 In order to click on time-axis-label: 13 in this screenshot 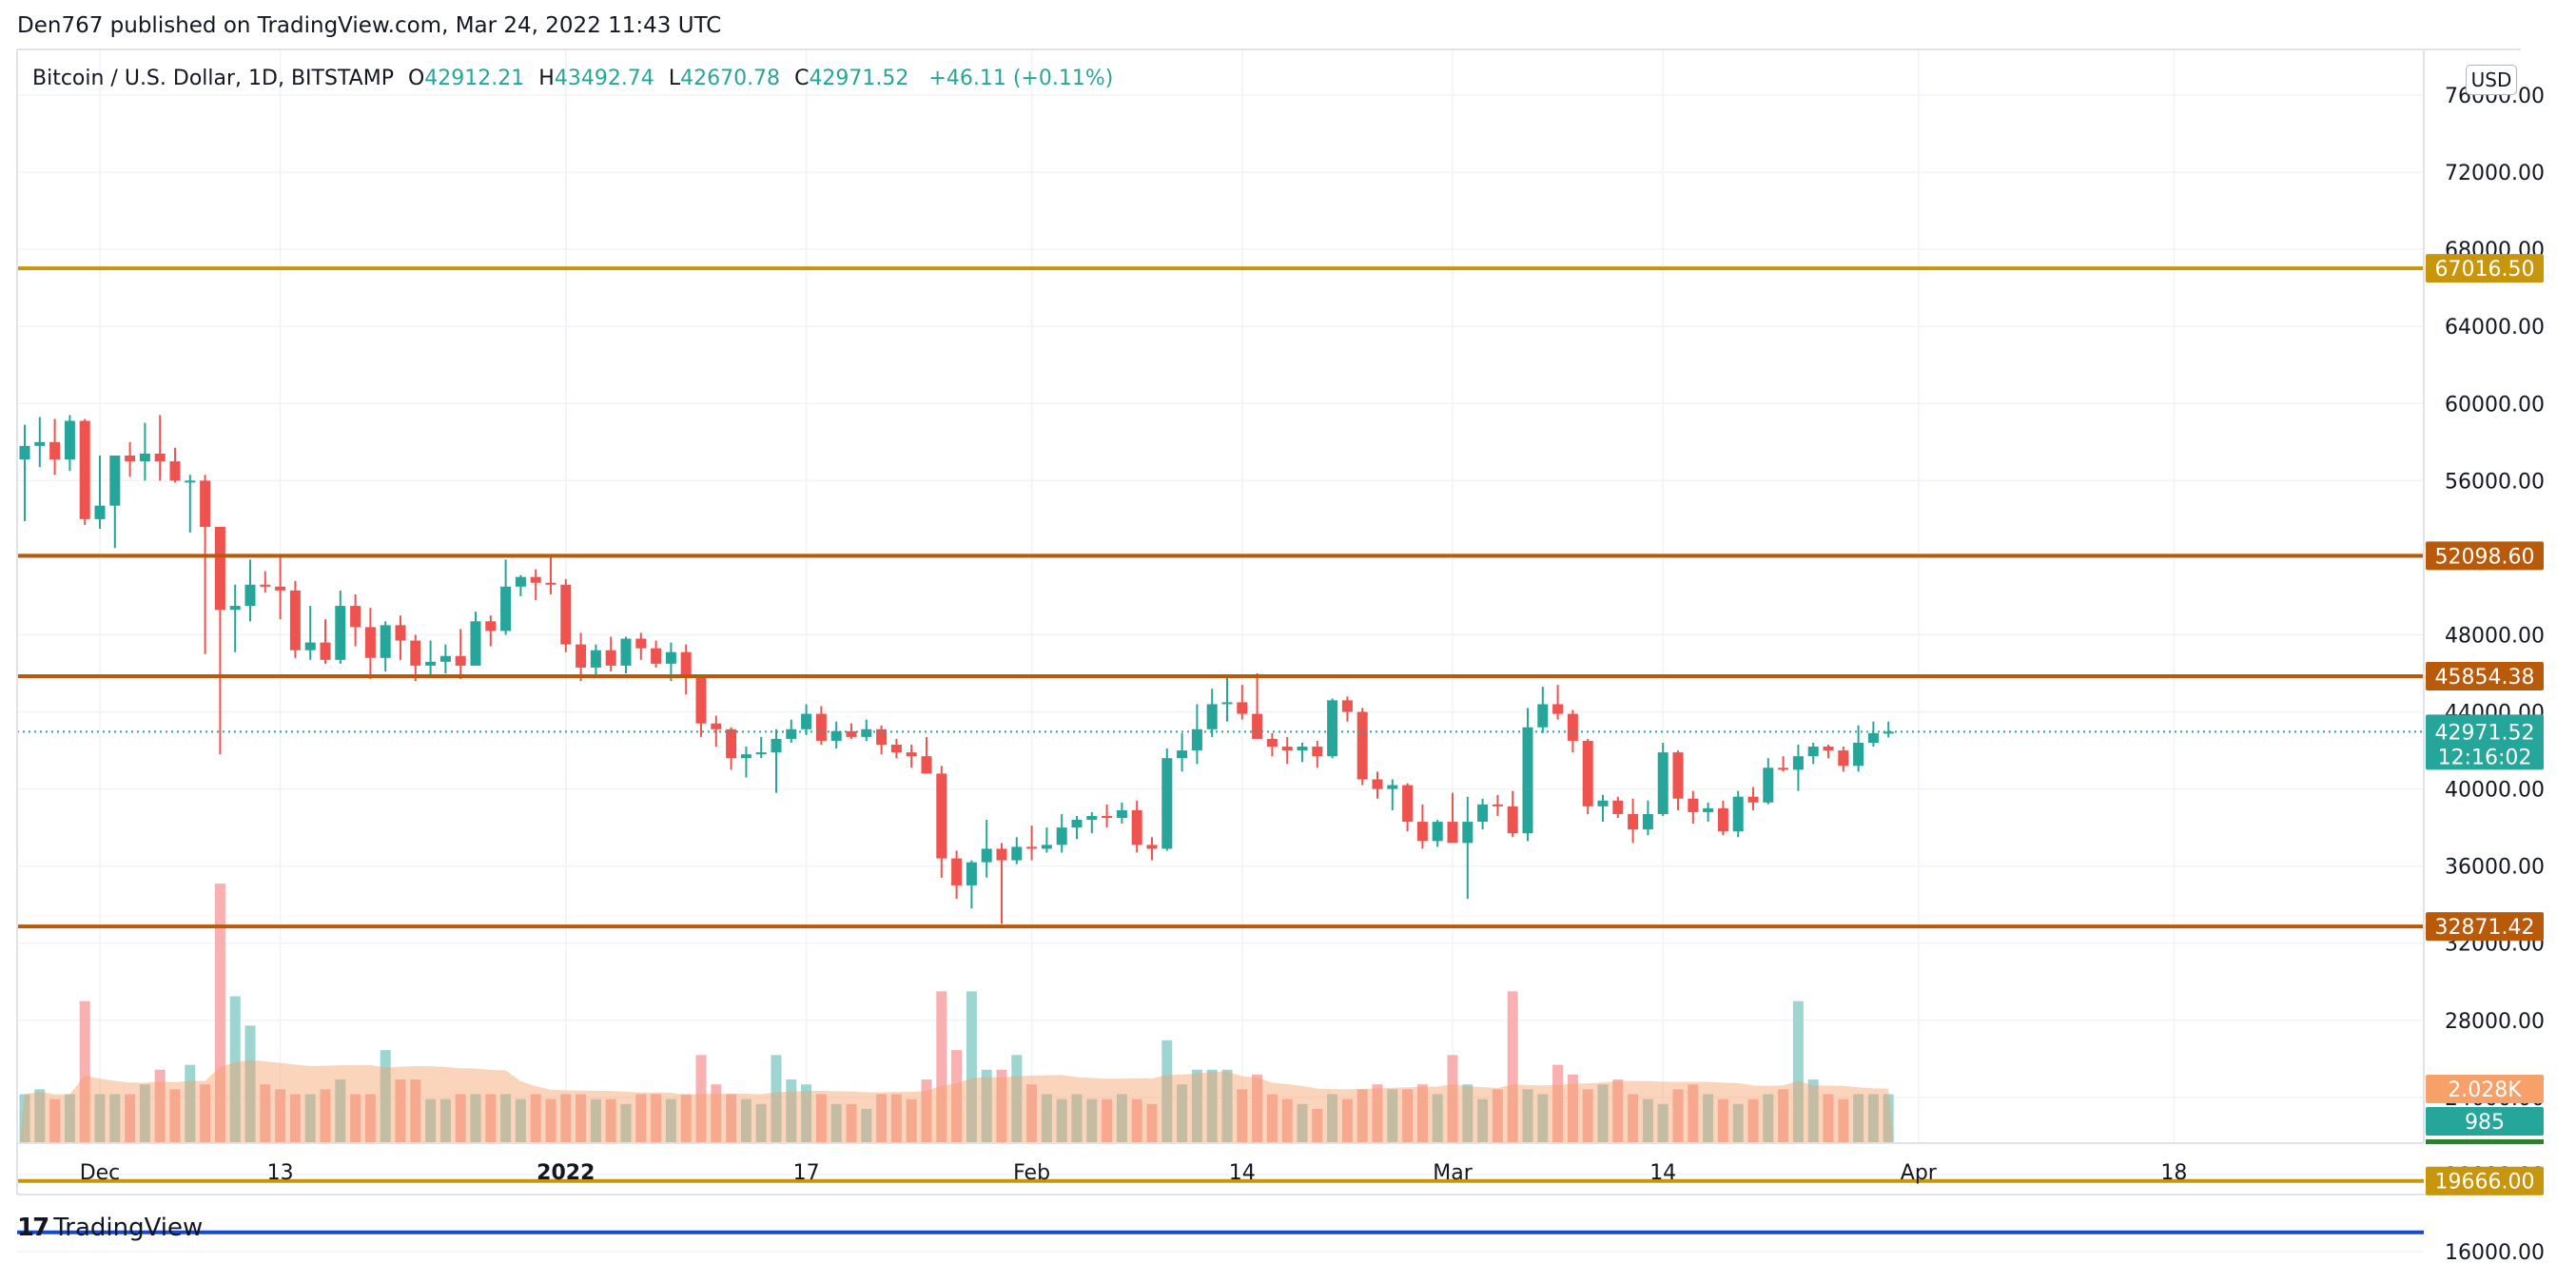, I will do `click(280, 1173)`.